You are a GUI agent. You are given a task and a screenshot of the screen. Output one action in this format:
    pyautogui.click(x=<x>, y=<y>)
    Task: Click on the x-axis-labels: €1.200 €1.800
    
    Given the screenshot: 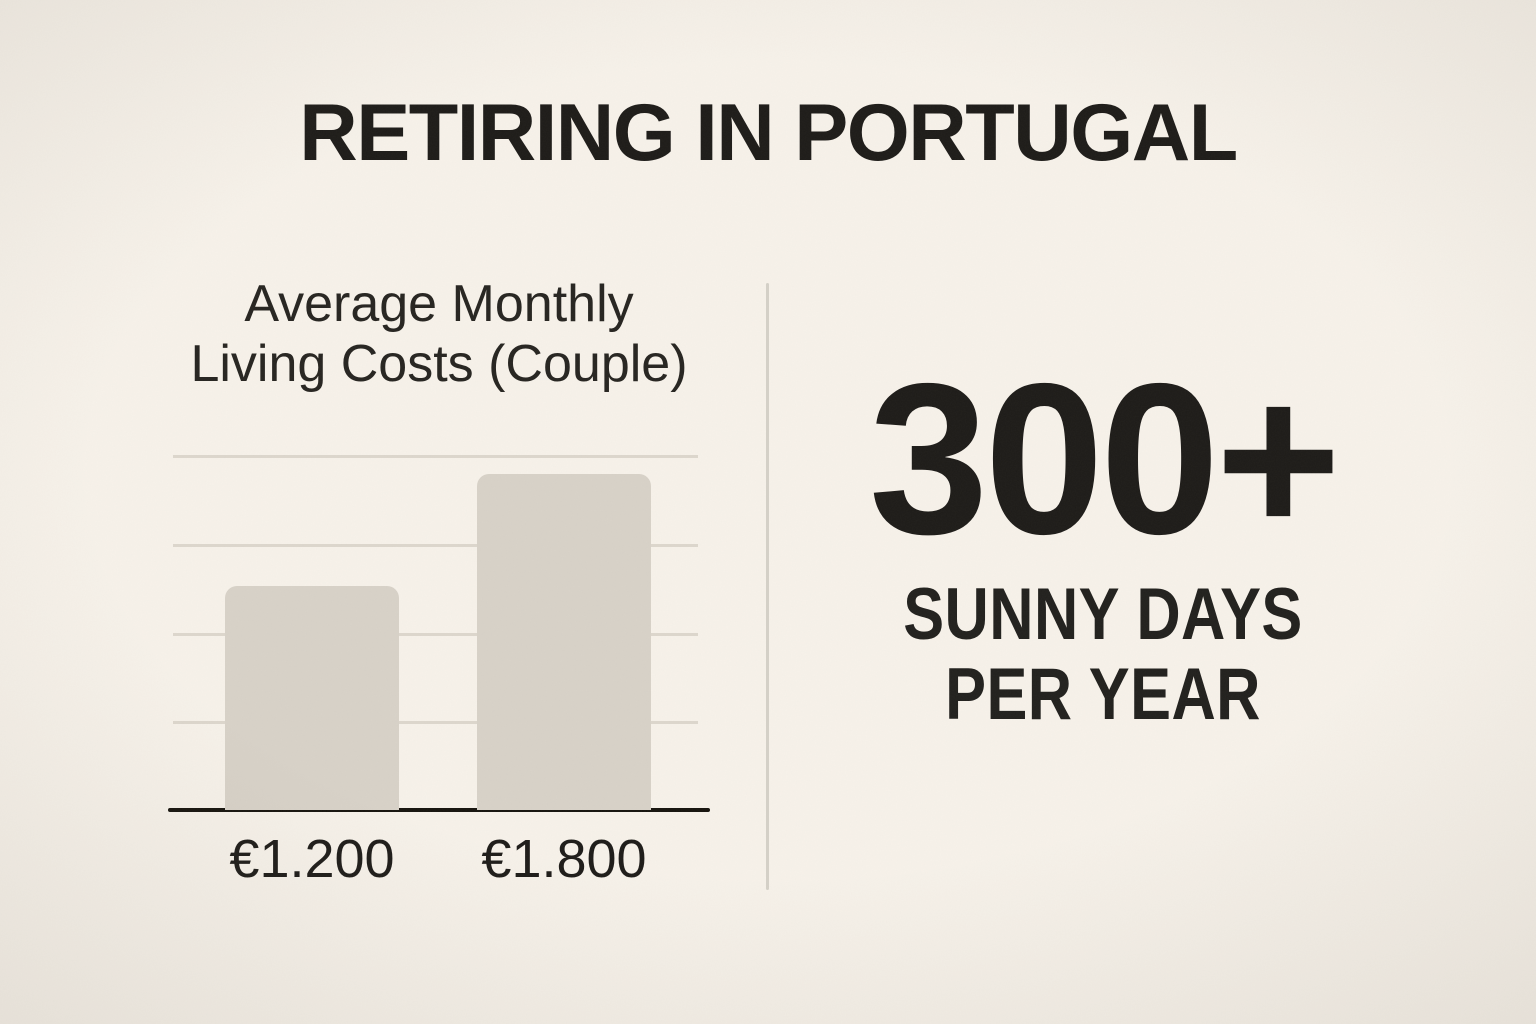 What is the action you would take?
    pyautogui.click(x=439, y=862)
    